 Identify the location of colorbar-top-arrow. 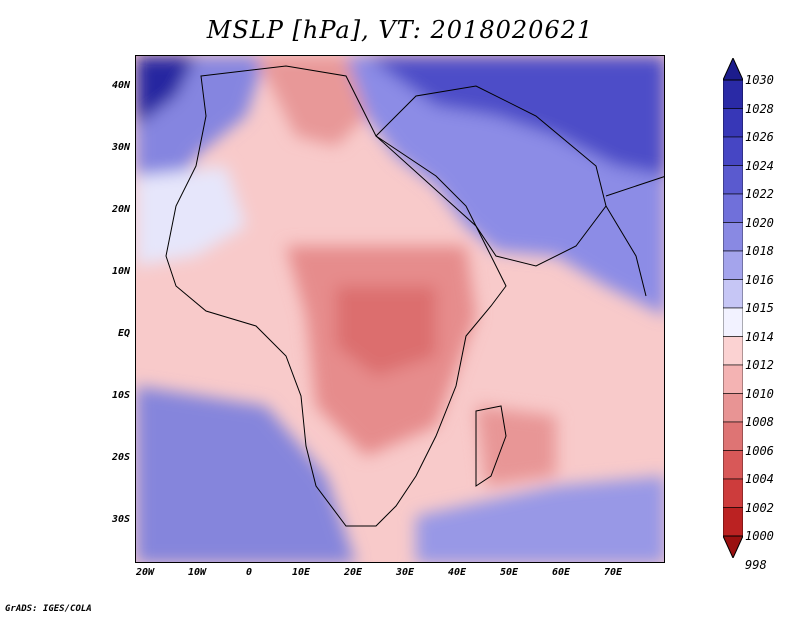
(733, 69).